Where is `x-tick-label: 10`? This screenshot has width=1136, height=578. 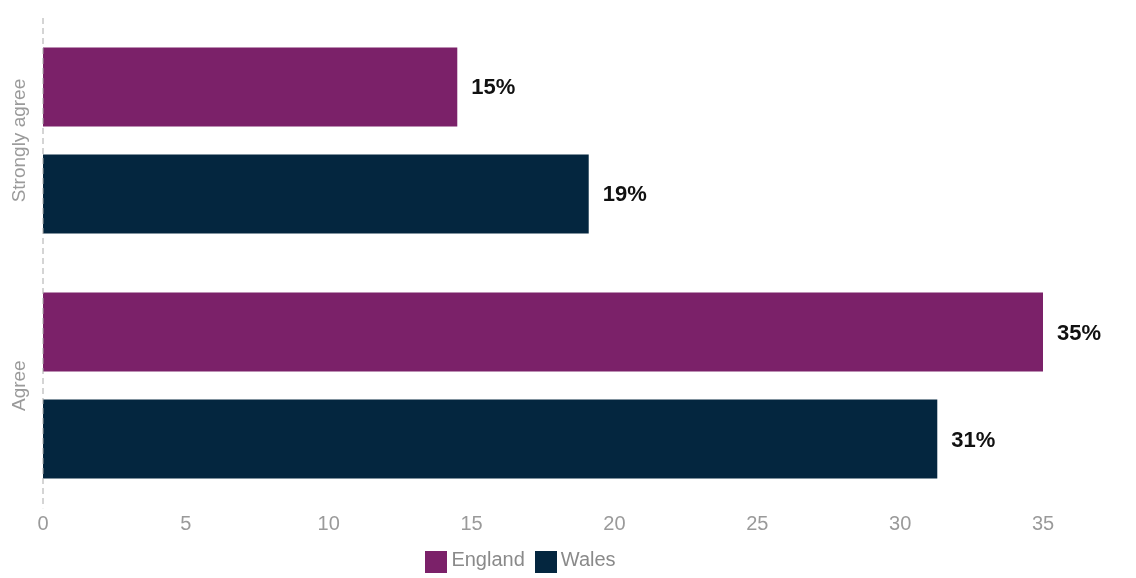
x-tick-label: 10 is located at coordinates (328, 523).